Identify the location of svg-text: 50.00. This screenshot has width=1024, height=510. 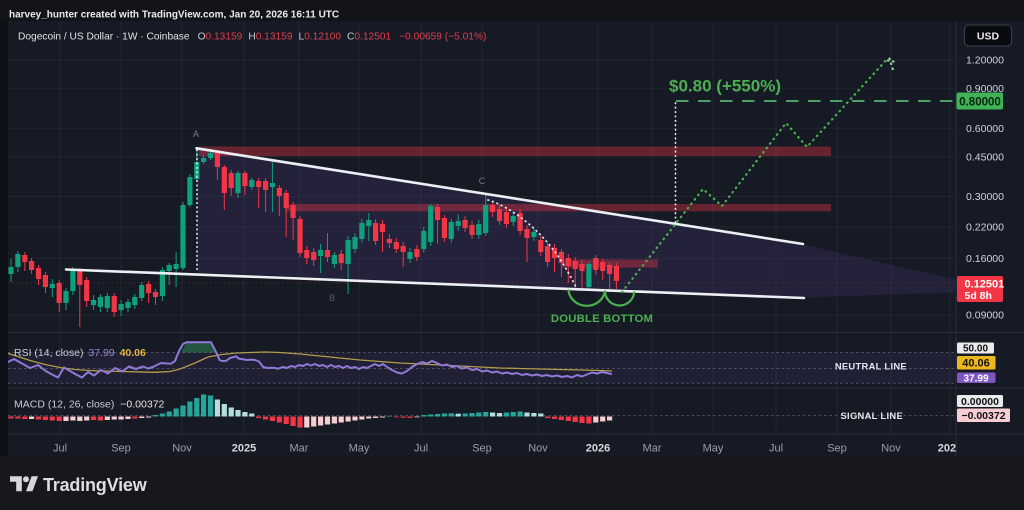
(975, 349).